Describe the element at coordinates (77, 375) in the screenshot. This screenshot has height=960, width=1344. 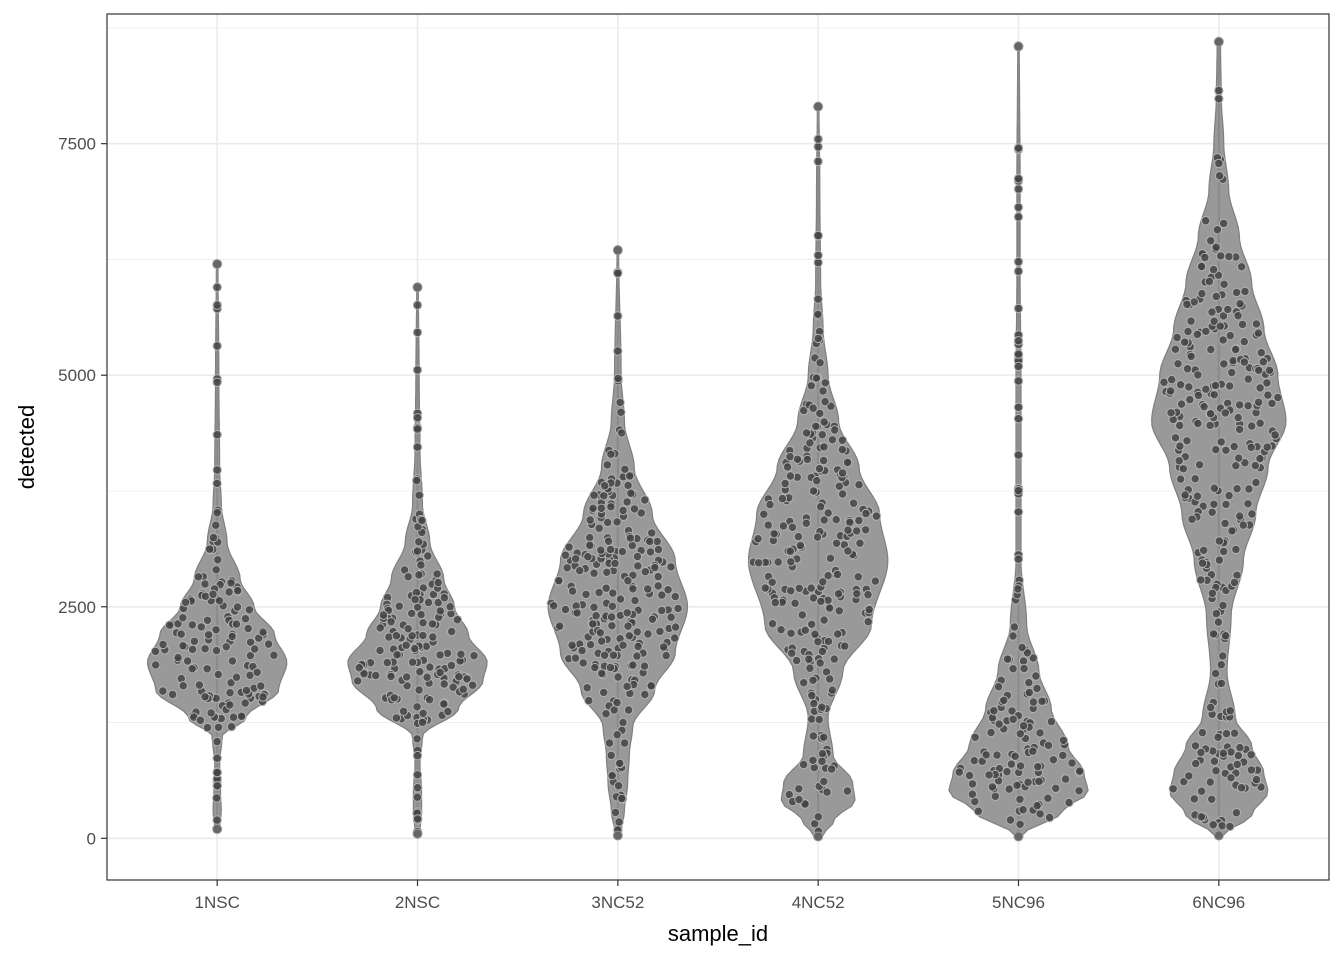
I see `y-tick-label: 5000` at that location.